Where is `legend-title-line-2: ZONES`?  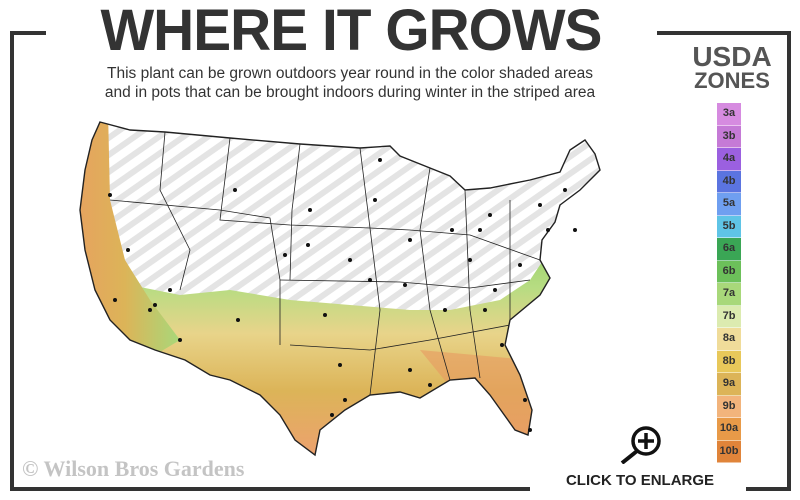
legend-title-line-2: ZONES is located at coordinates (732, 80).